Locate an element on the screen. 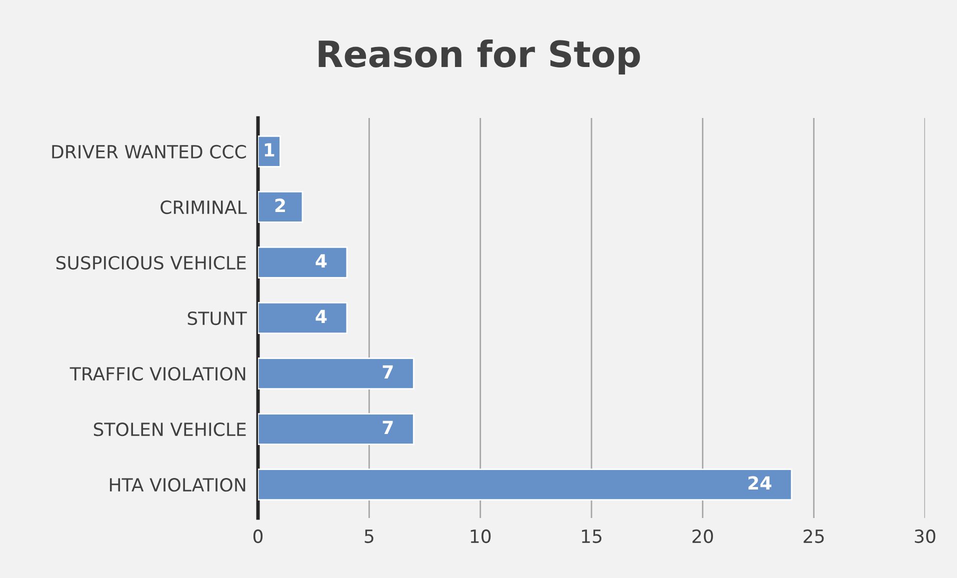 The height and width of the screenshot is (578, 957). y-tick-label: TRAFFIC VIOLATION is located at coordinates (158, 373).